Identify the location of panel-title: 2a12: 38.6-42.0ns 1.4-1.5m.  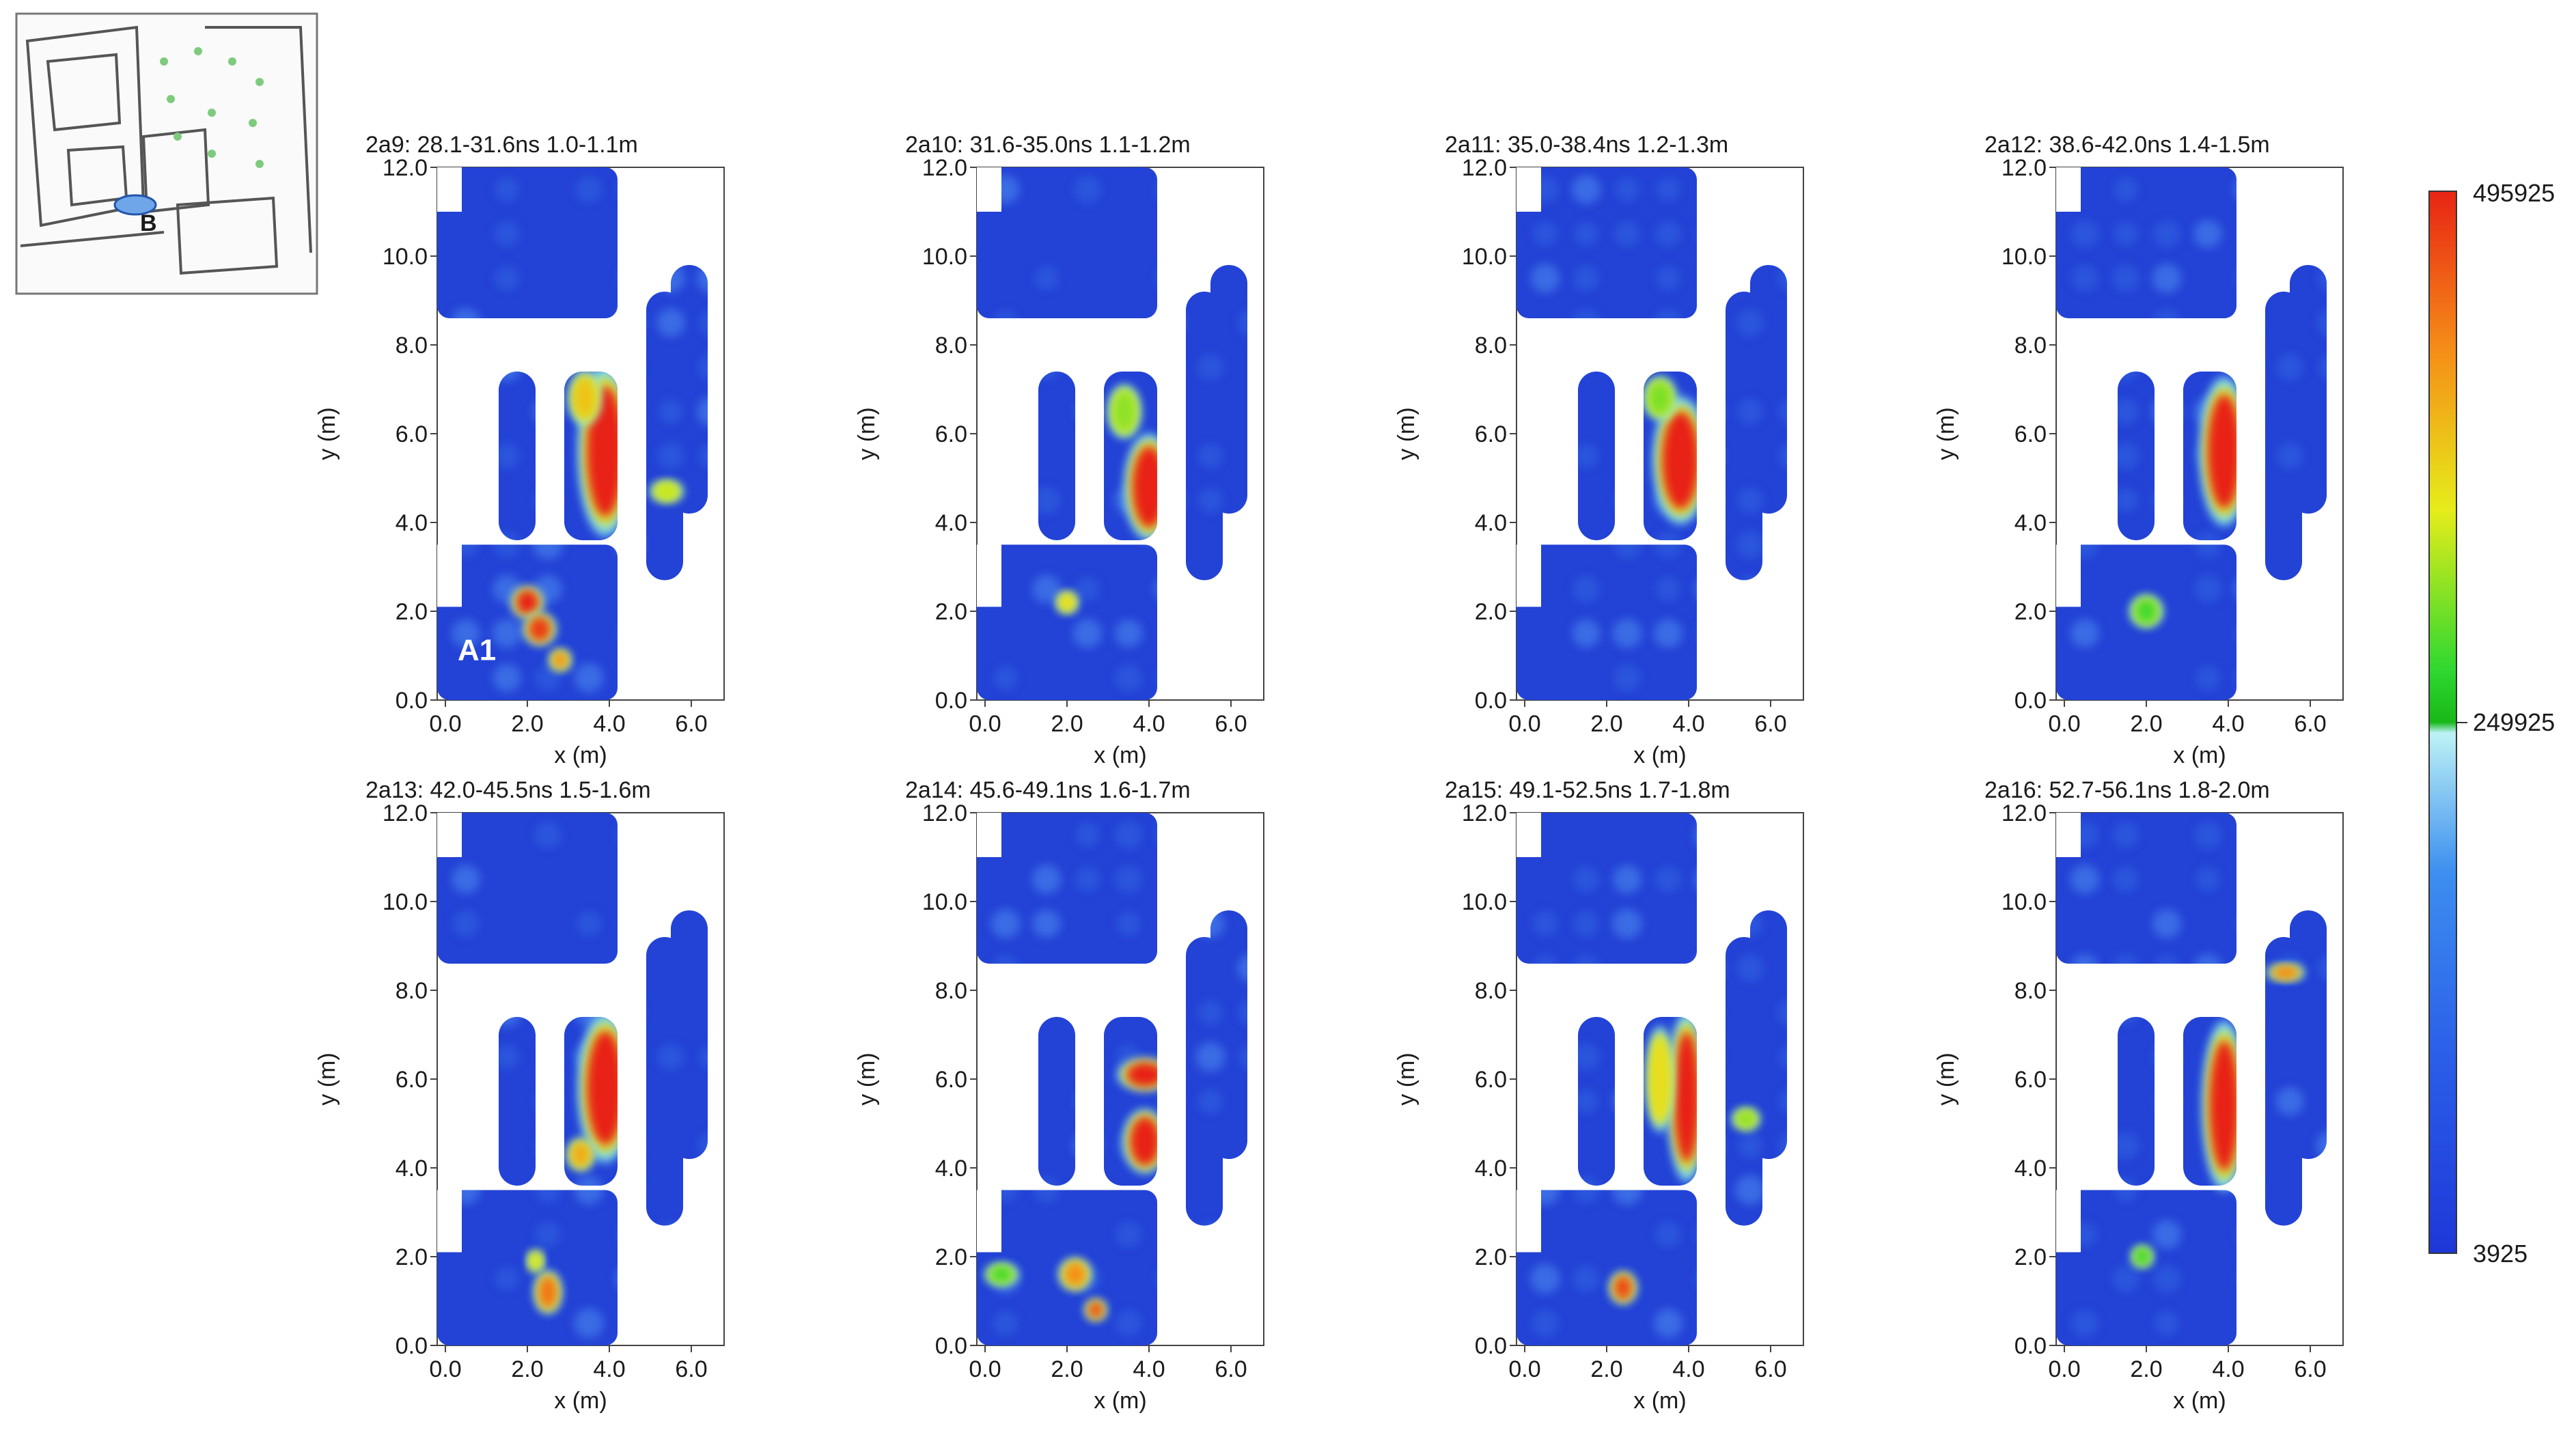
(2127, 145).